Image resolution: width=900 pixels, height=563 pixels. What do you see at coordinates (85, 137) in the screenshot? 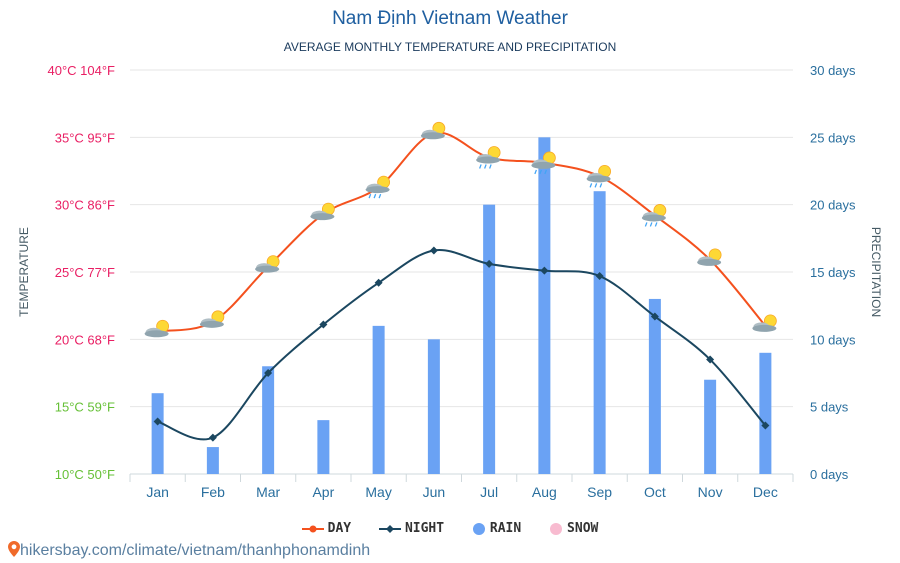
I see `left-tick-label: 35°C 95°F` at bounding box center [85, 137].